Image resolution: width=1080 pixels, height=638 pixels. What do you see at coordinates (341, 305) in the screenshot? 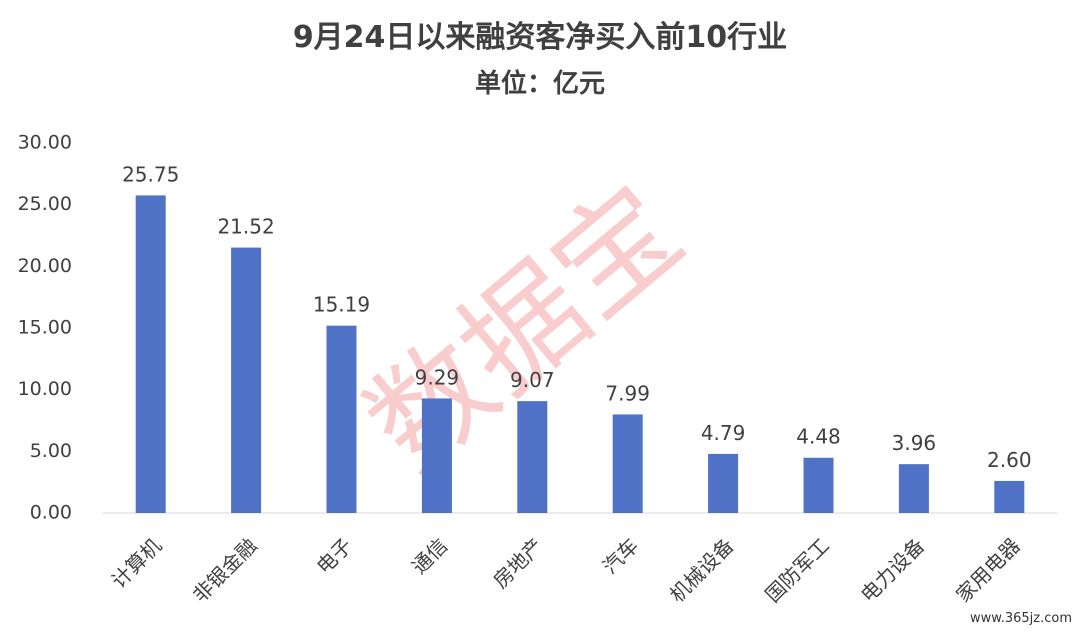
I see `value-label: 15.19` at bounding box center [341, 305].